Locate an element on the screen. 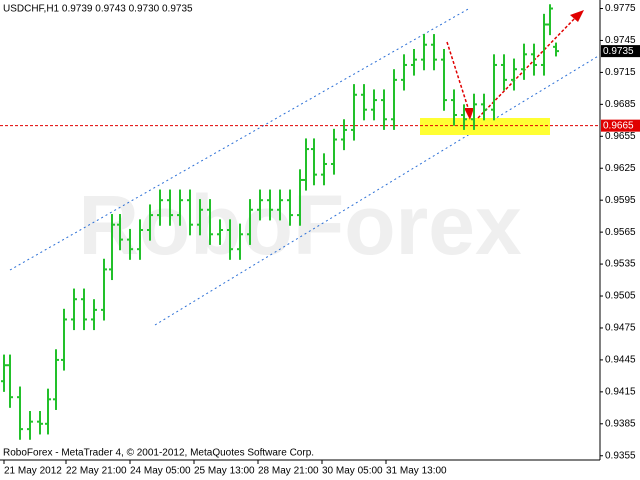 This screenshot has width=640, height=480. y-tick-label: 0.9745 is located at coordinates (620, 40).